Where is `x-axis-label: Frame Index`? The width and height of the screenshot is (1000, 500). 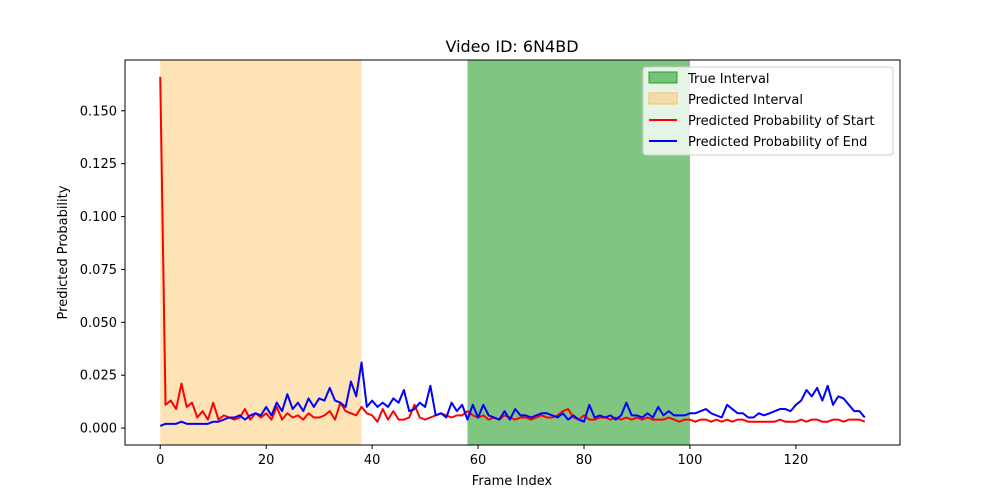 x-axis-label: Frame Index is located at coordinates (512, 481).